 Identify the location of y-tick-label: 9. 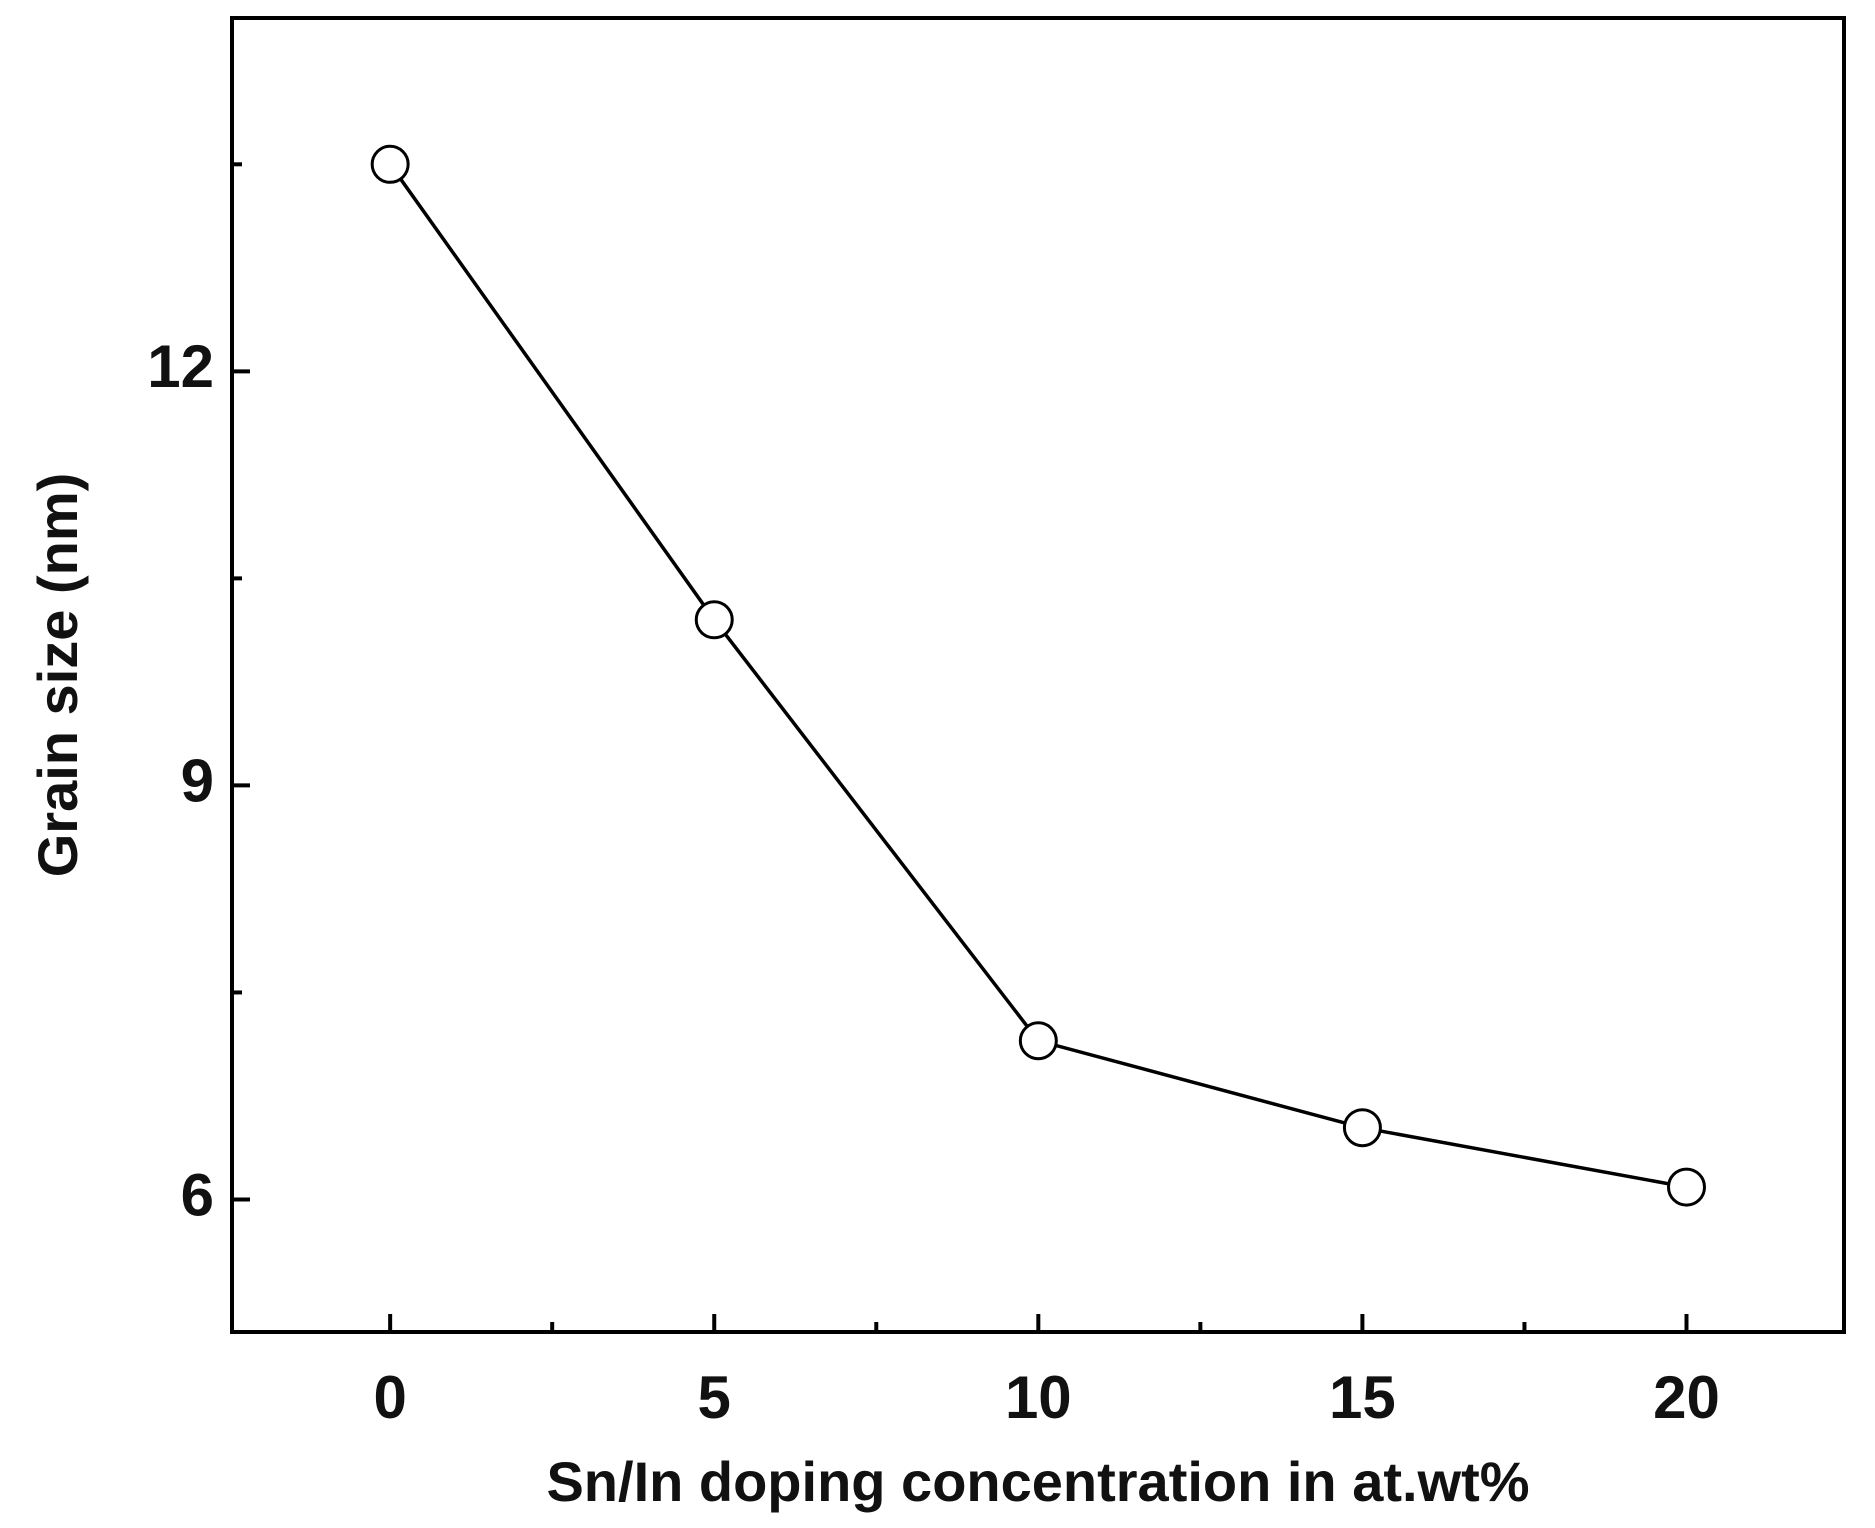
(197, 780).